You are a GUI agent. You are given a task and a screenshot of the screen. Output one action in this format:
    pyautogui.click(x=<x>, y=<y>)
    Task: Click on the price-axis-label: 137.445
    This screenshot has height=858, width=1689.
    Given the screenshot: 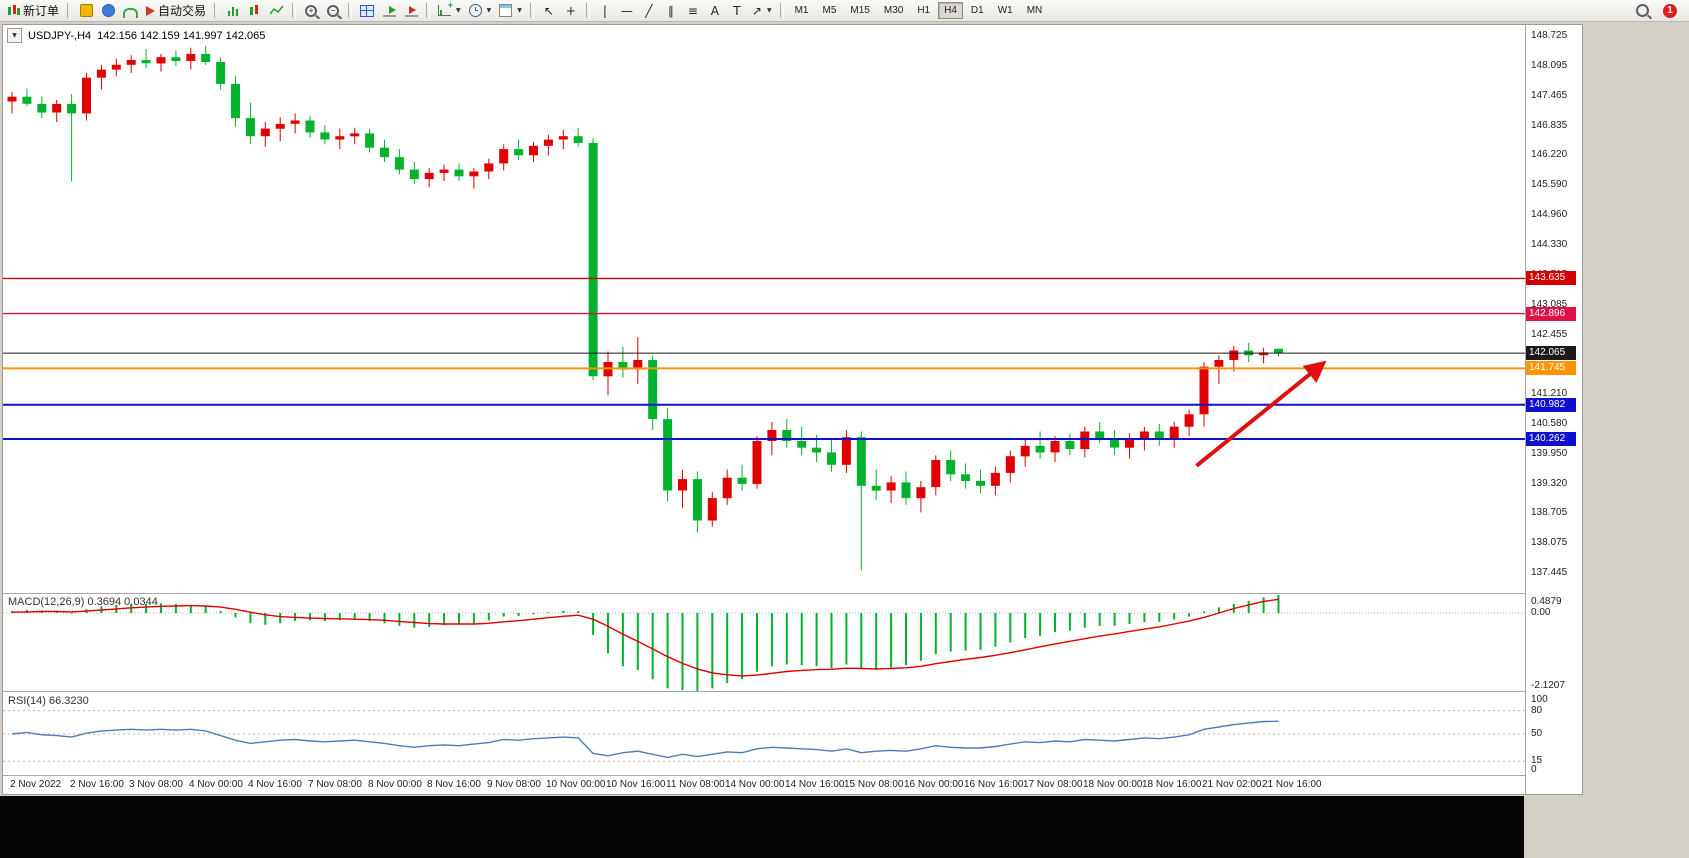 What is the action you would take?
    pyautogui.click(x=1549, y=572)
    